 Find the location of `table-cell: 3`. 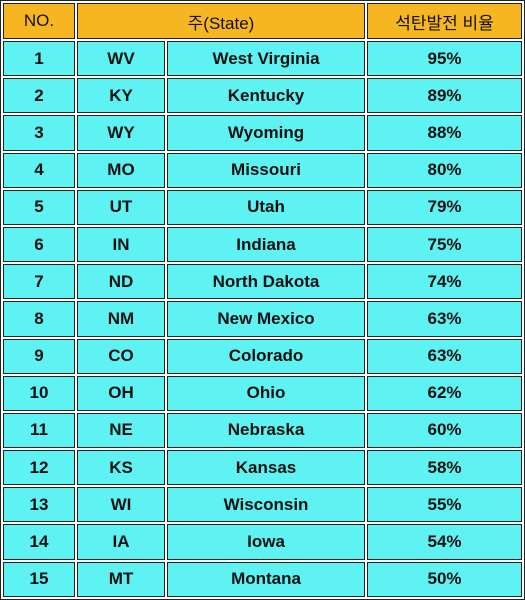

table-cell: 3 is located at coordinates (39, 133).